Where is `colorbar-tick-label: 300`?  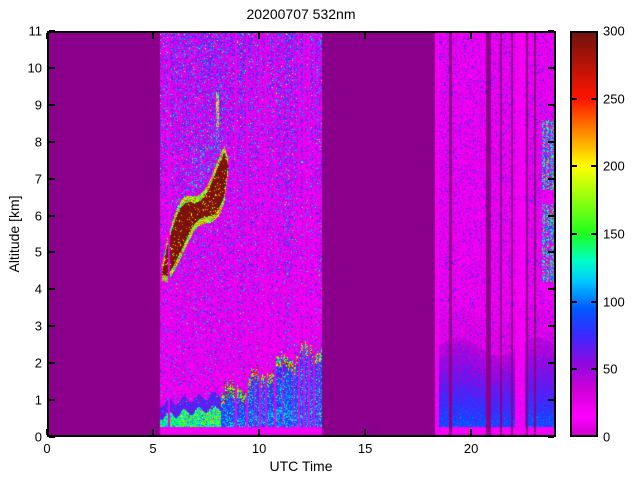 colorbar-tick-label: 300 is located at coordinates (614, 31).